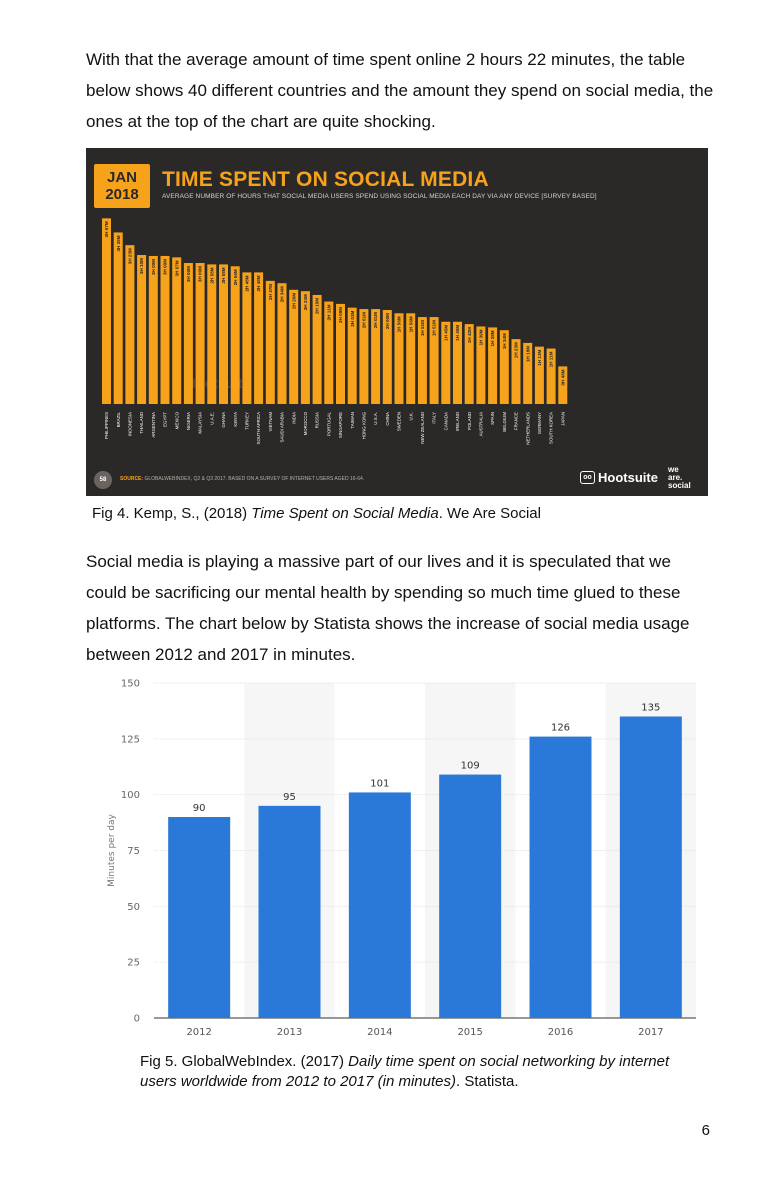 The width and height of the screenshot is (774, 1178). Describe the element at coordinates (650, 867) in the screenshot. I see `chart-bar` at that location.